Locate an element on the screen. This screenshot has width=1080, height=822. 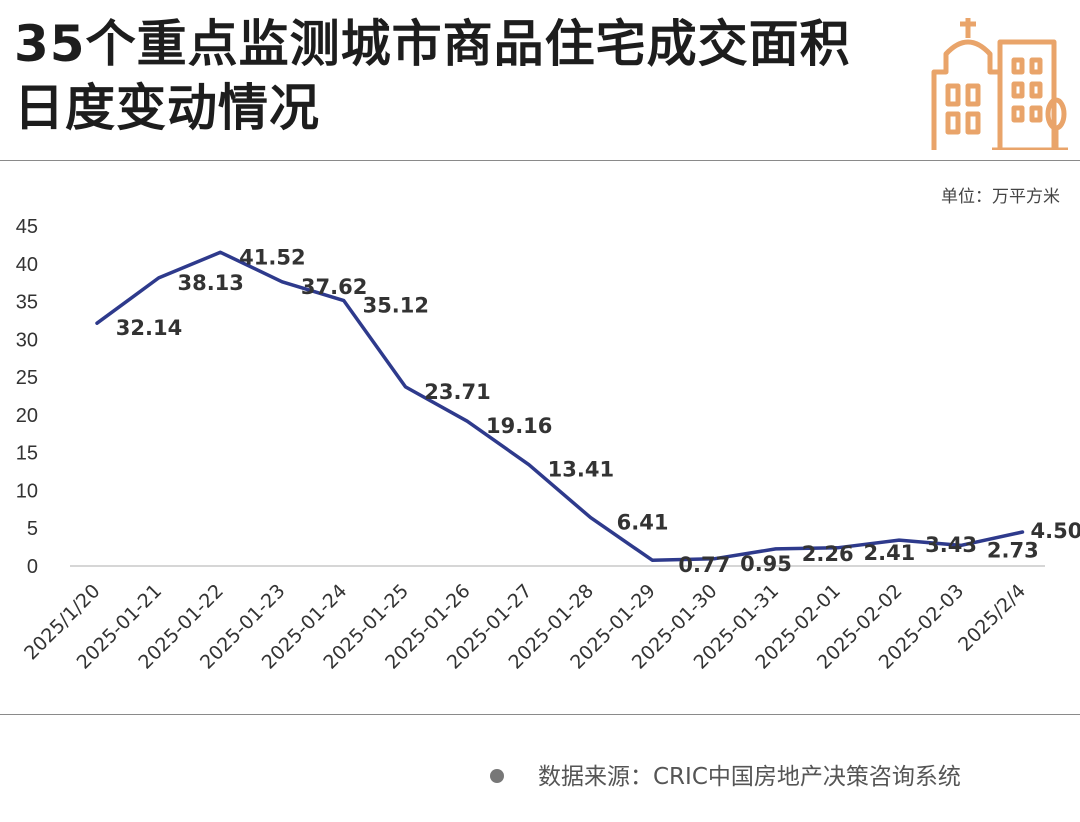
y-tick-label: 25 is located at coordinates (27, 378).